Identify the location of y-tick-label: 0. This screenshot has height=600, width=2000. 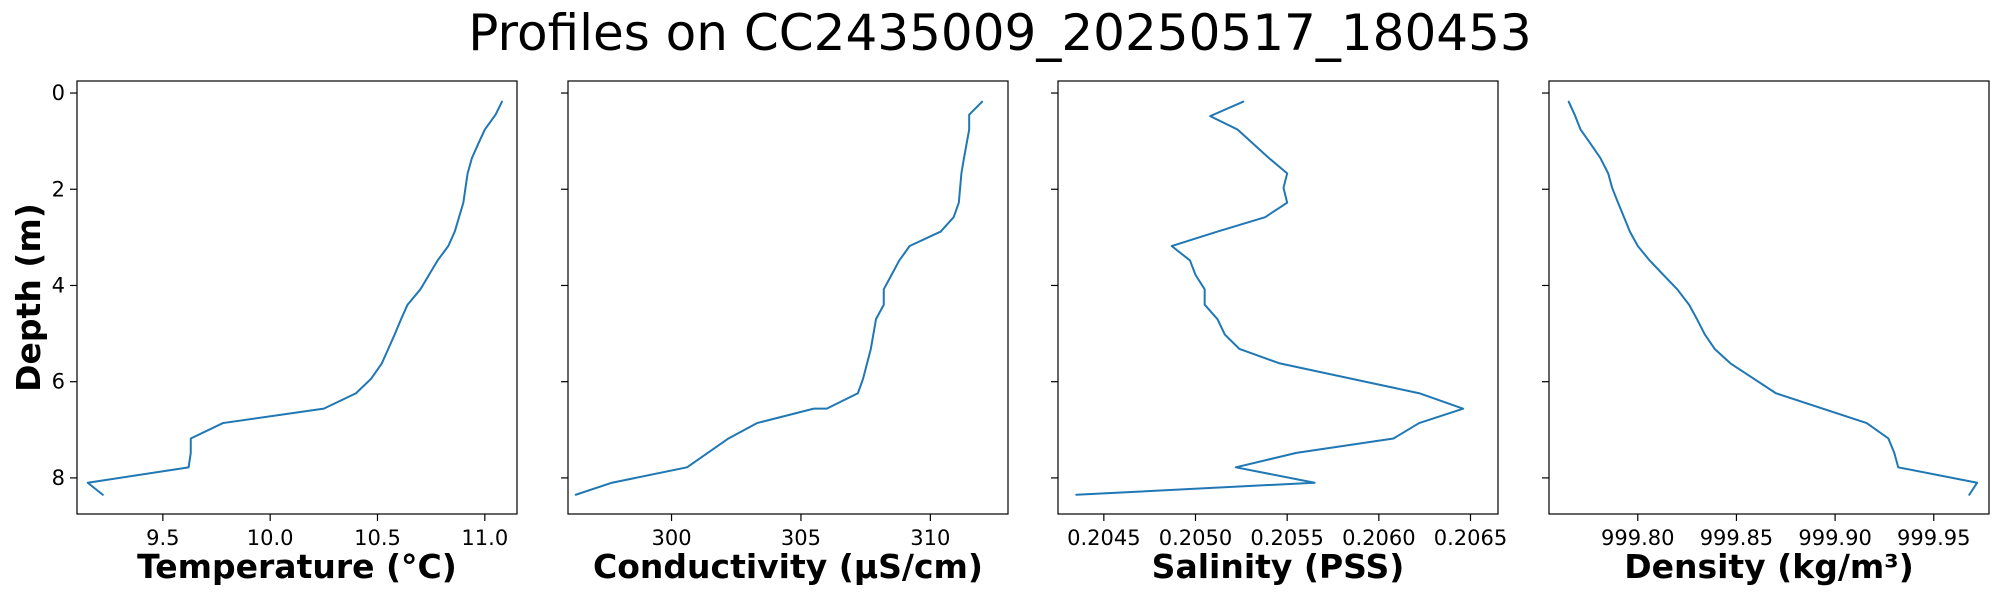
(58, 93).